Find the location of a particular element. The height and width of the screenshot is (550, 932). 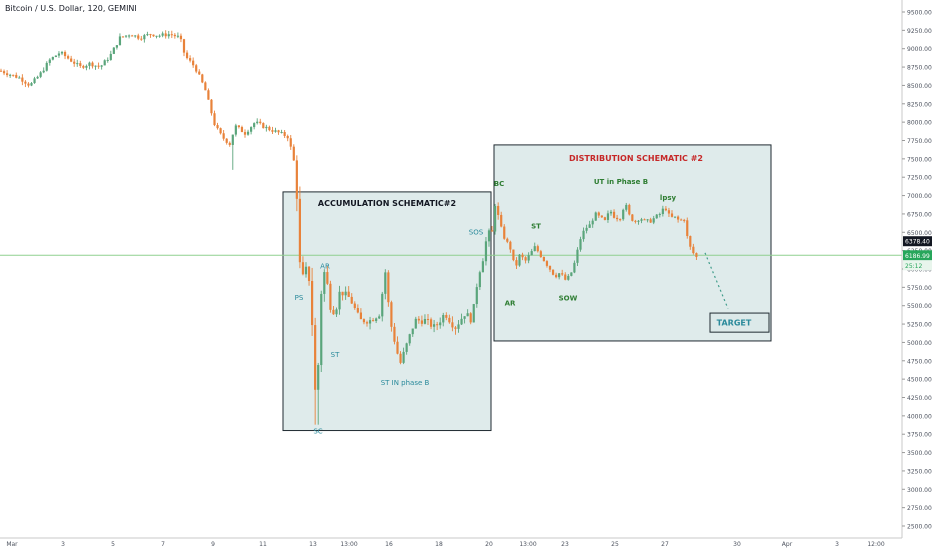

current-price-badge-label: 6186.99 is located at coordinates (917, 256).